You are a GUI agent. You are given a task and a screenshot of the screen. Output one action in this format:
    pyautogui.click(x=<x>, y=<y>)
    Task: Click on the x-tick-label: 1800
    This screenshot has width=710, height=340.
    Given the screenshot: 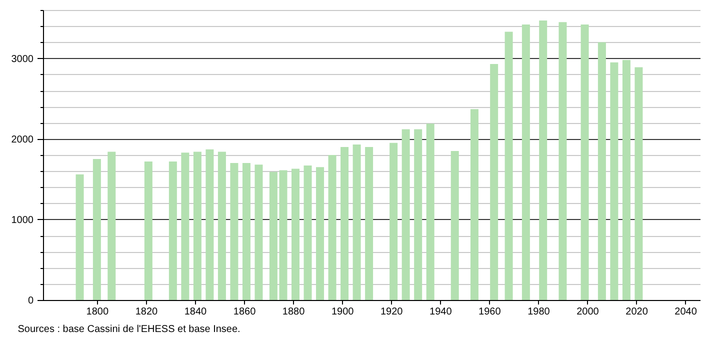 What is the action you would take?
    pyautogui.click(x=97, y=312)
    